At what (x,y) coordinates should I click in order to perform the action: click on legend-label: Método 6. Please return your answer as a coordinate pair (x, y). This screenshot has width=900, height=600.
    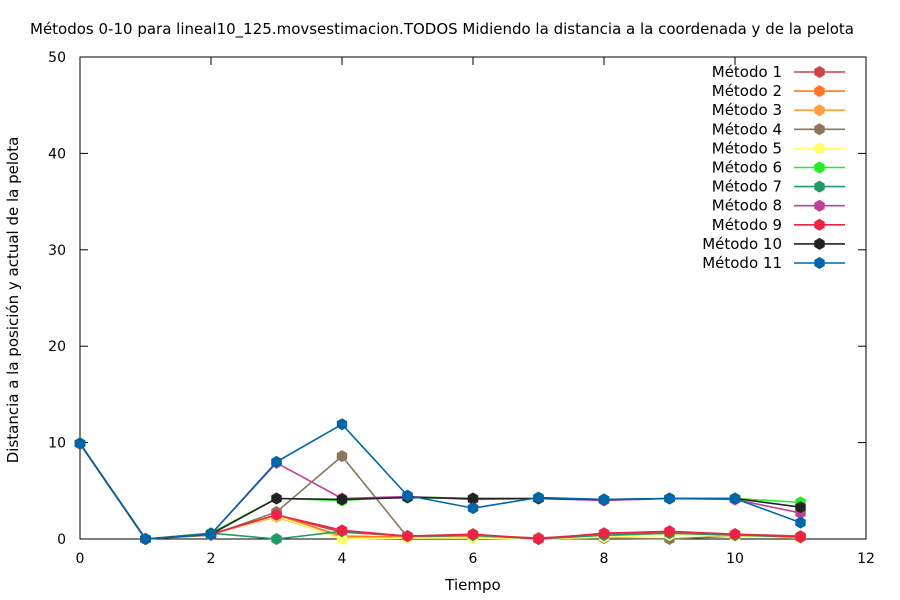
    Looking at the image, I should click on (747, 168).